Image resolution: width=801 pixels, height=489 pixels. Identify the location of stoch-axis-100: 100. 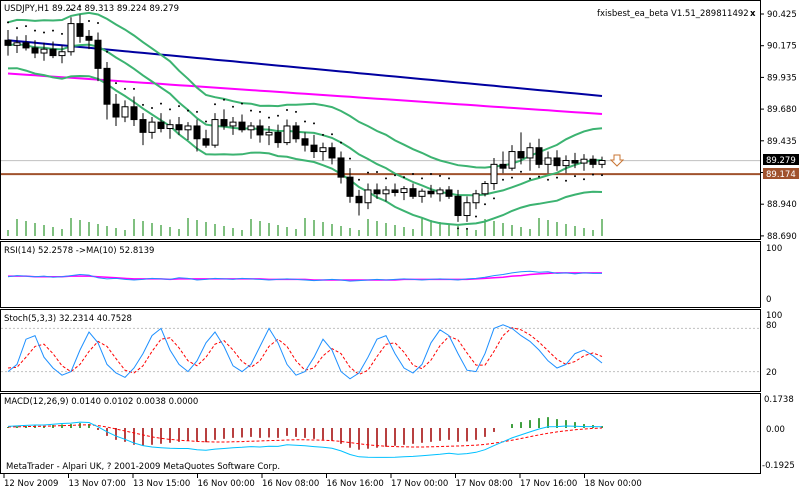
(774, 316).